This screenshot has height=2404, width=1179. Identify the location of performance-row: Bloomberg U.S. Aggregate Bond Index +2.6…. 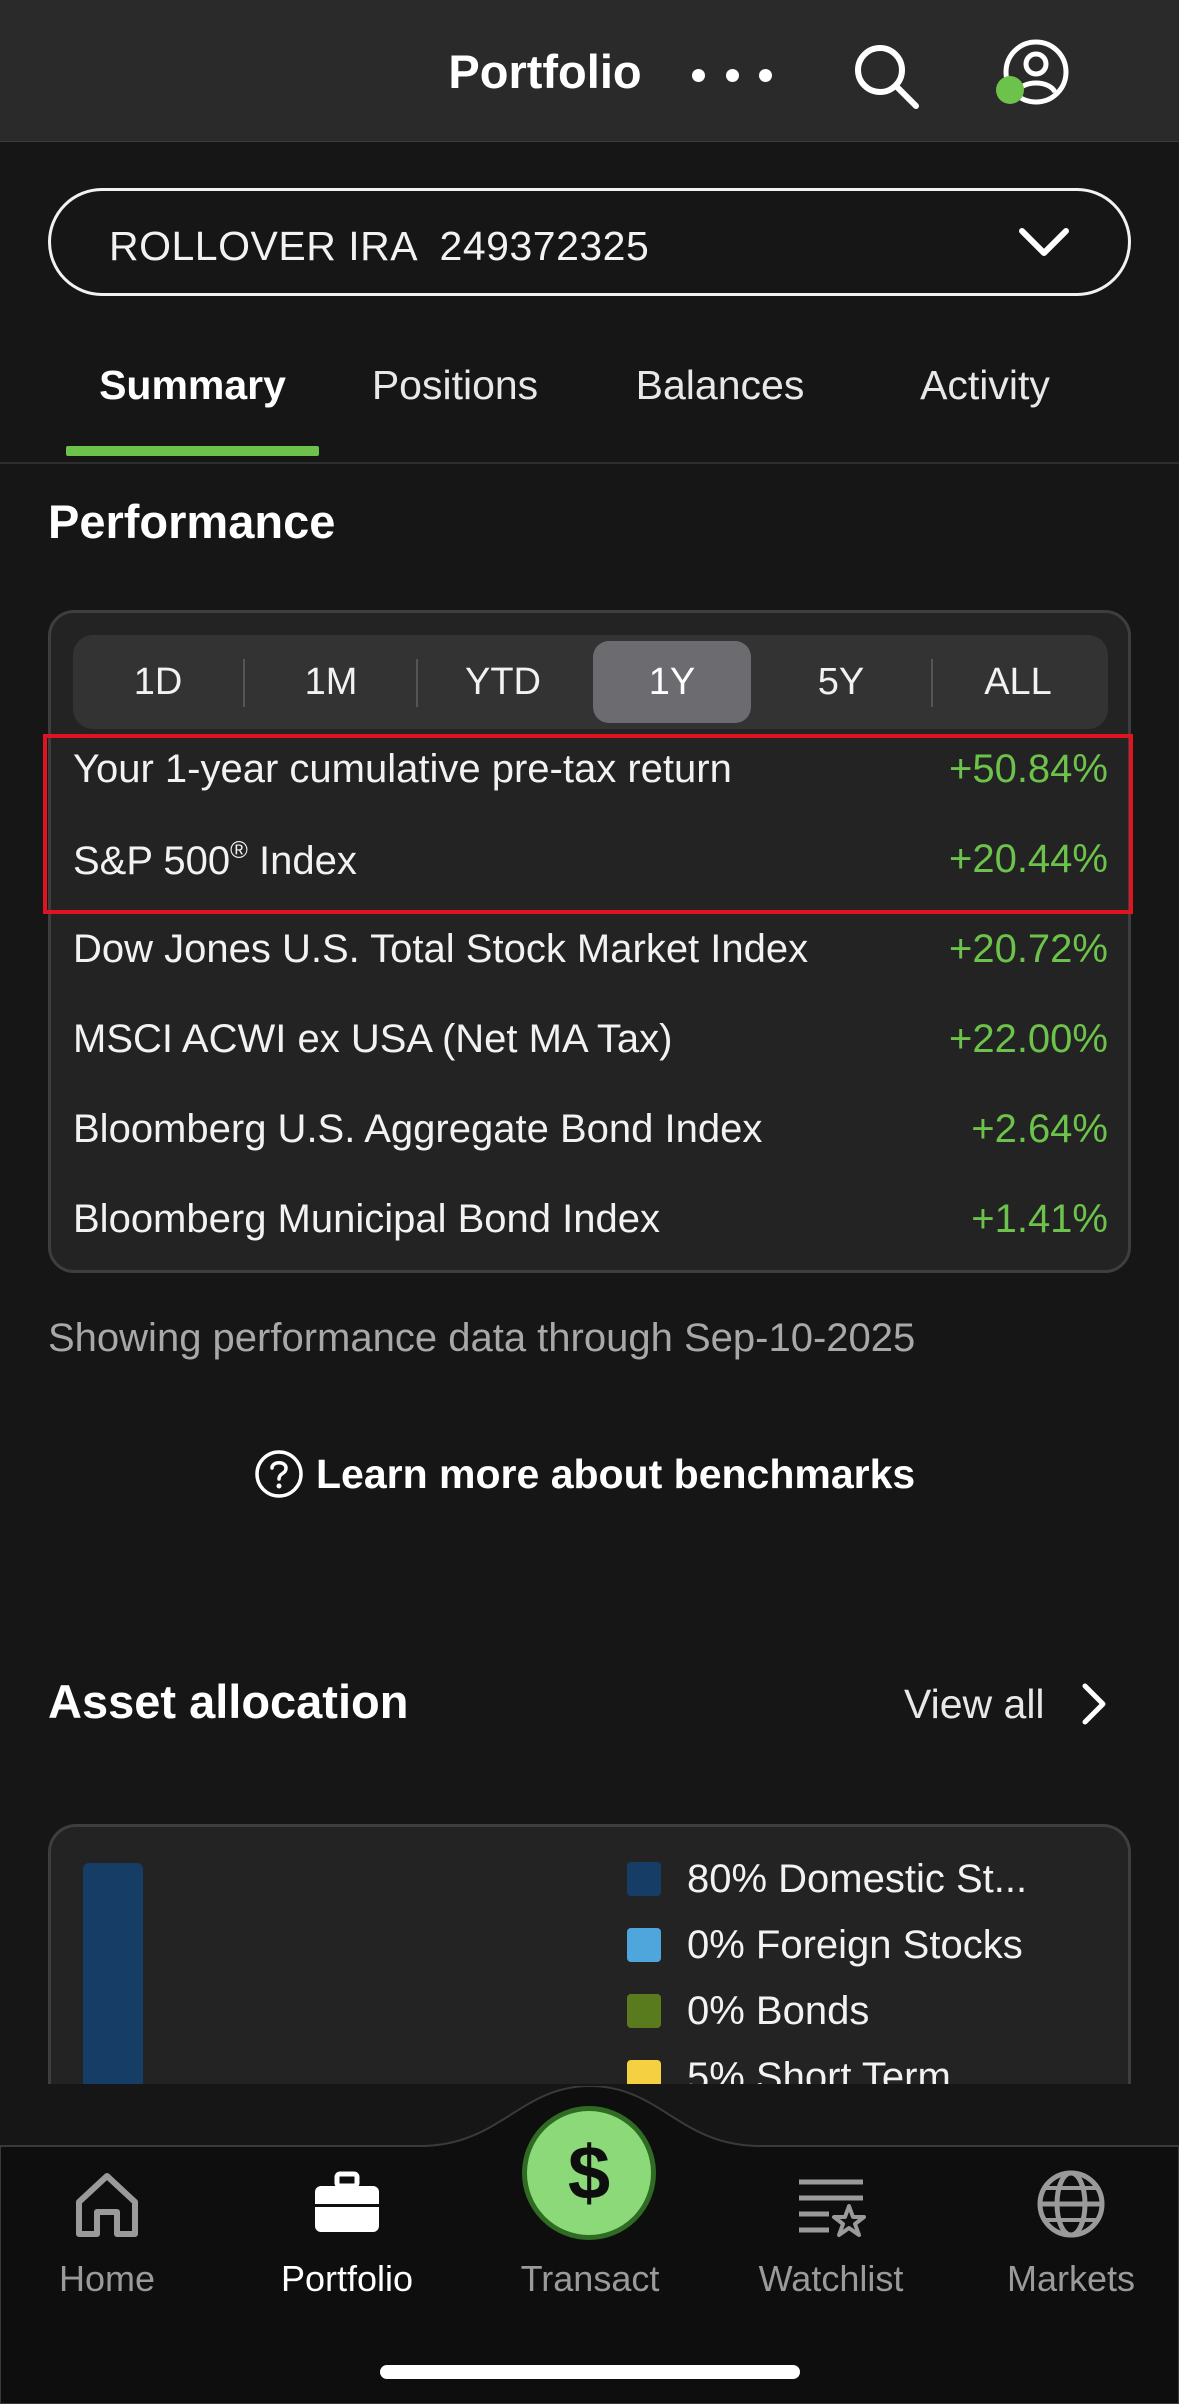
(590, 1129).